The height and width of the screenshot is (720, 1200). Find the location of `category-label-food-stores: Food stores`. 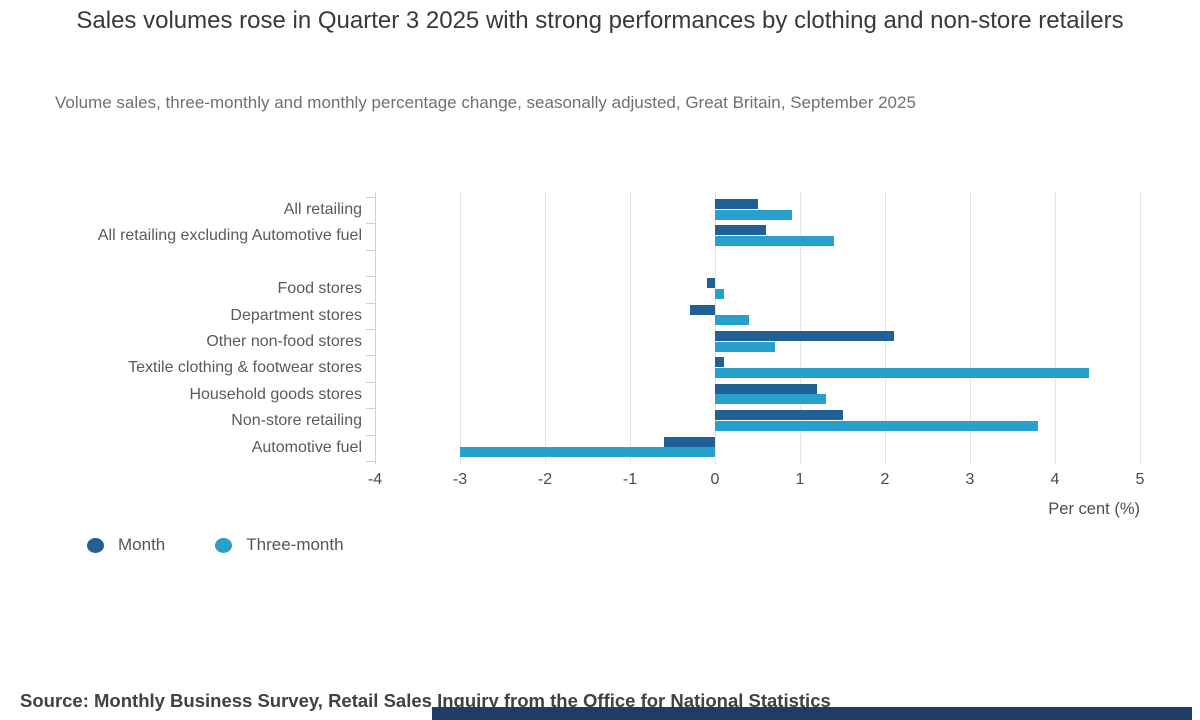

category-label-food-stores: Food stores is located at coordinates (319, 289).